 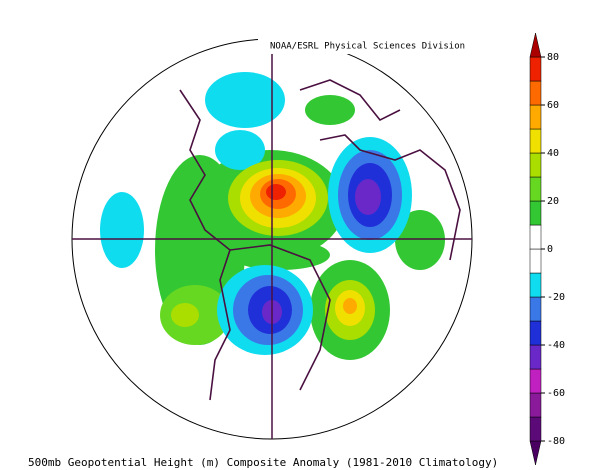 I want to click on colorbar-tick-label: 0, so click(x=550, y=249).